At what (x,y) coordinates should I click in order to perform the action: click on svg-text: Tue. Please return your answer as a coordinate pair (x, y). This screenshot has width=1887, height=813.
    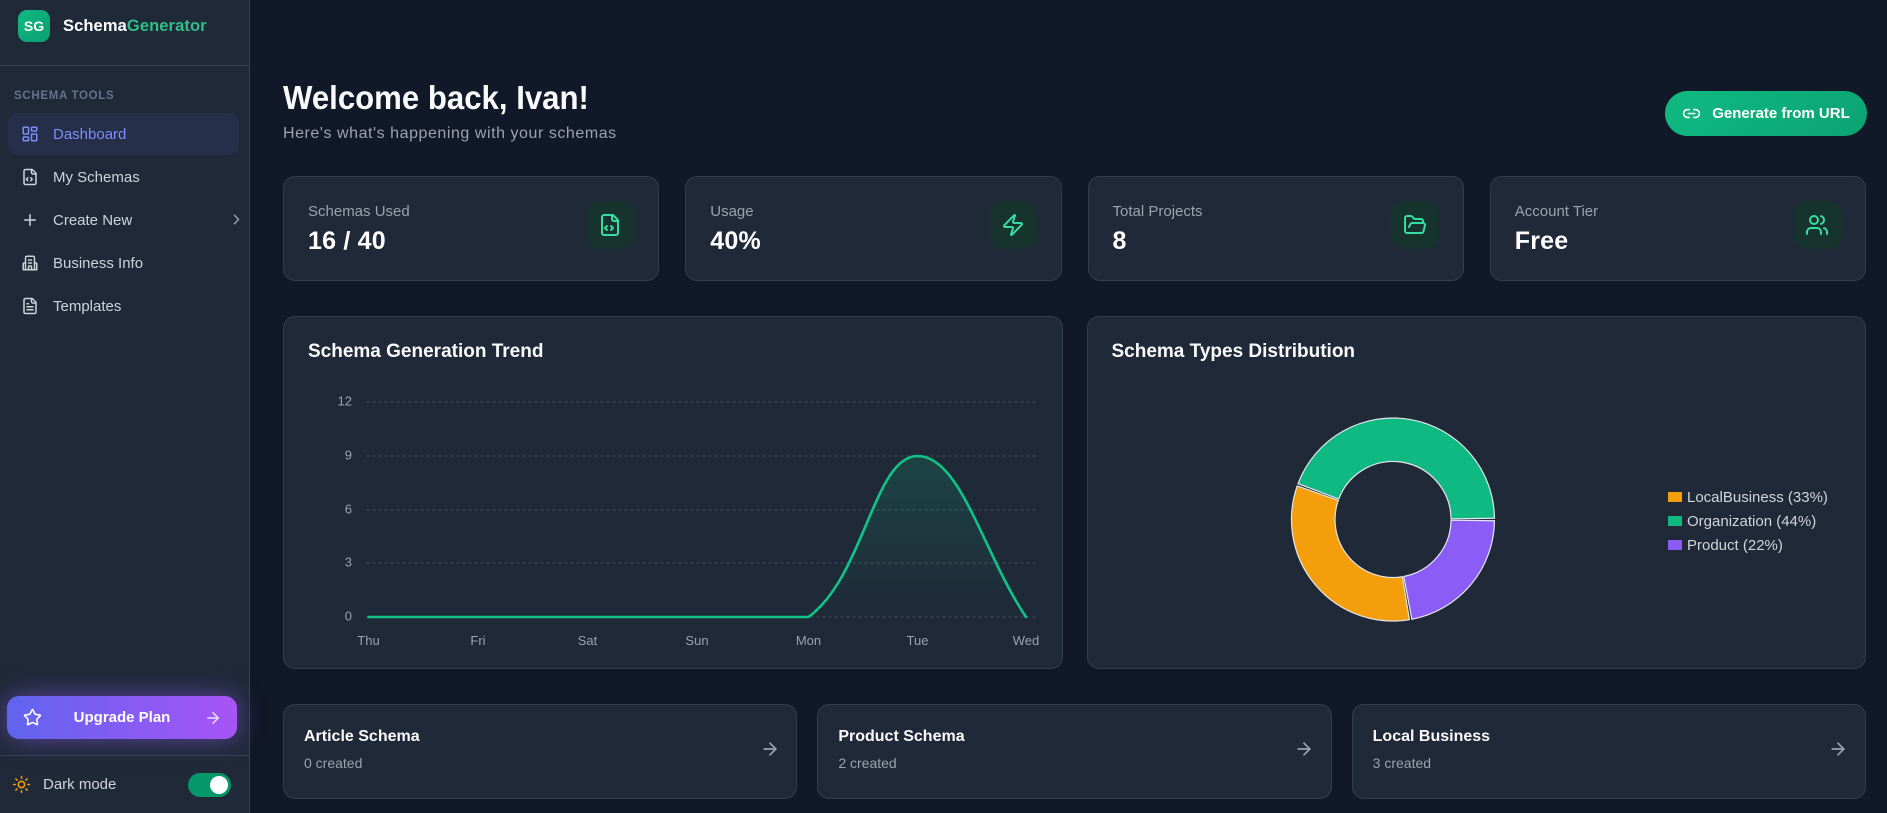
    Looking at the image, I should click on (918, 640).